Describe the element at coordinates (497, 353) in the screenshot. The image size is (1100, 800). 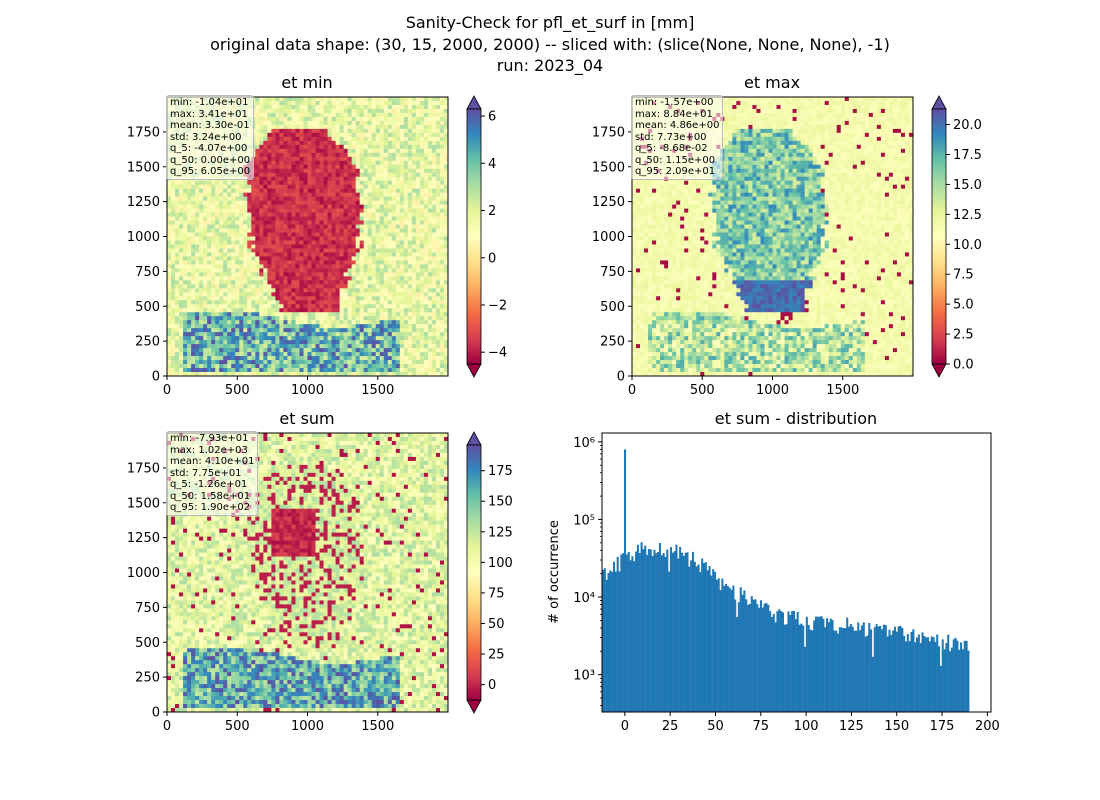
I see `colorbar-tick-label: −4` at that location.